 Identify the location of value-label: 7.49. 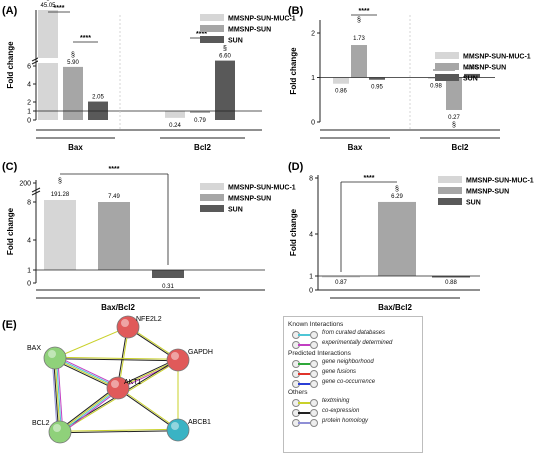
(114, 197).